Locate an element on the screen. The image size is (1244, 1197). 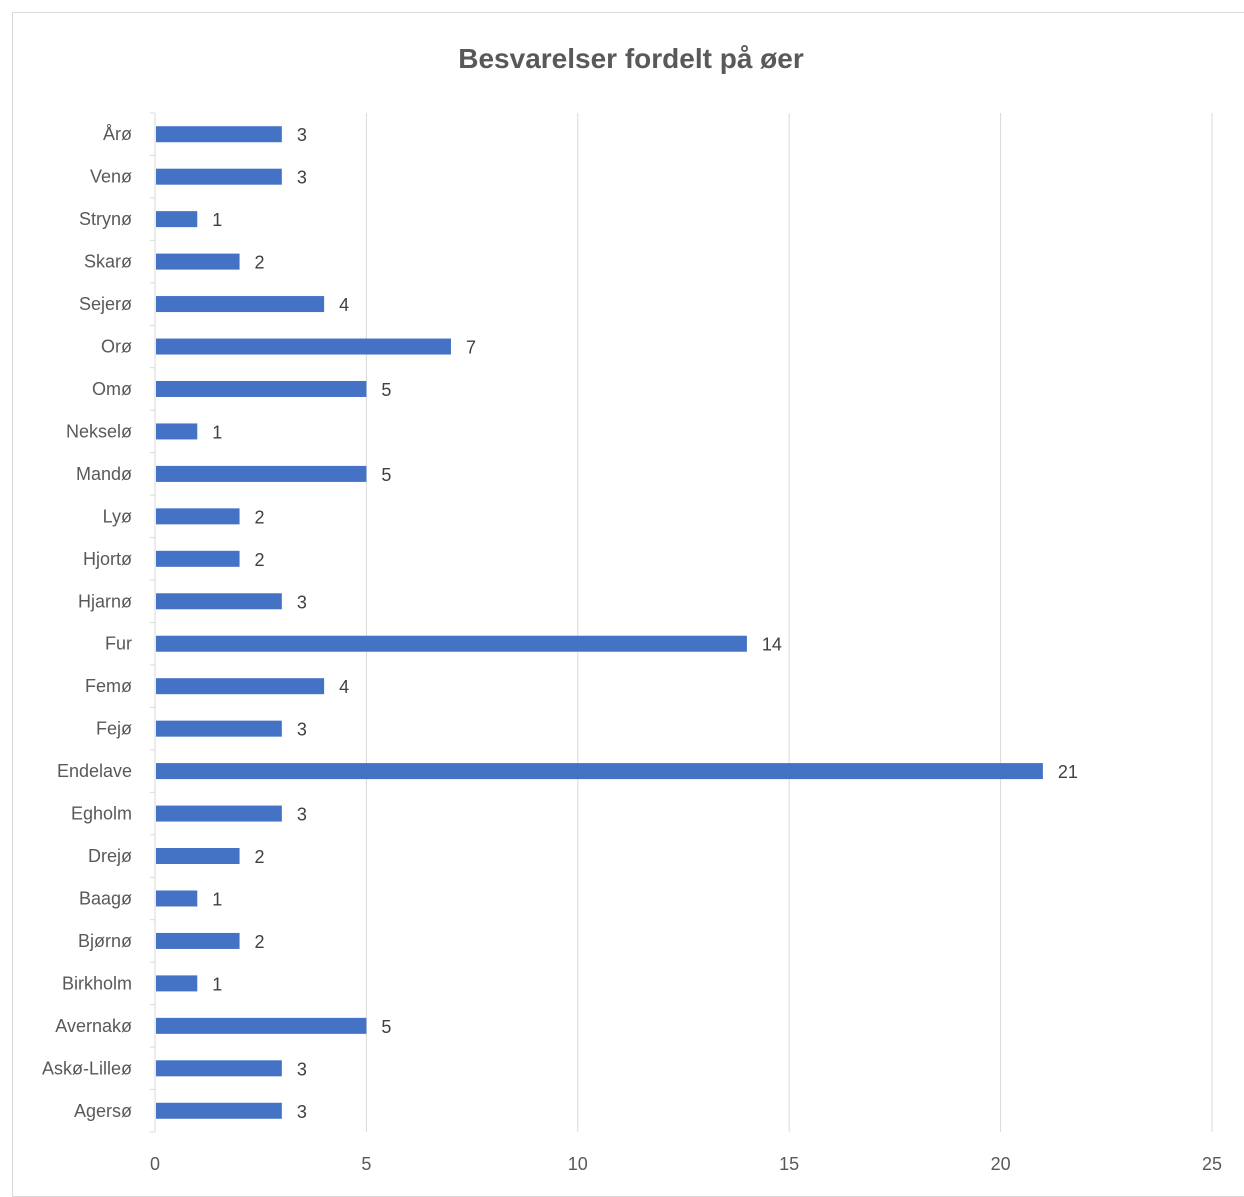
category-label: Bjørnø is located at coordinates (105, 941).